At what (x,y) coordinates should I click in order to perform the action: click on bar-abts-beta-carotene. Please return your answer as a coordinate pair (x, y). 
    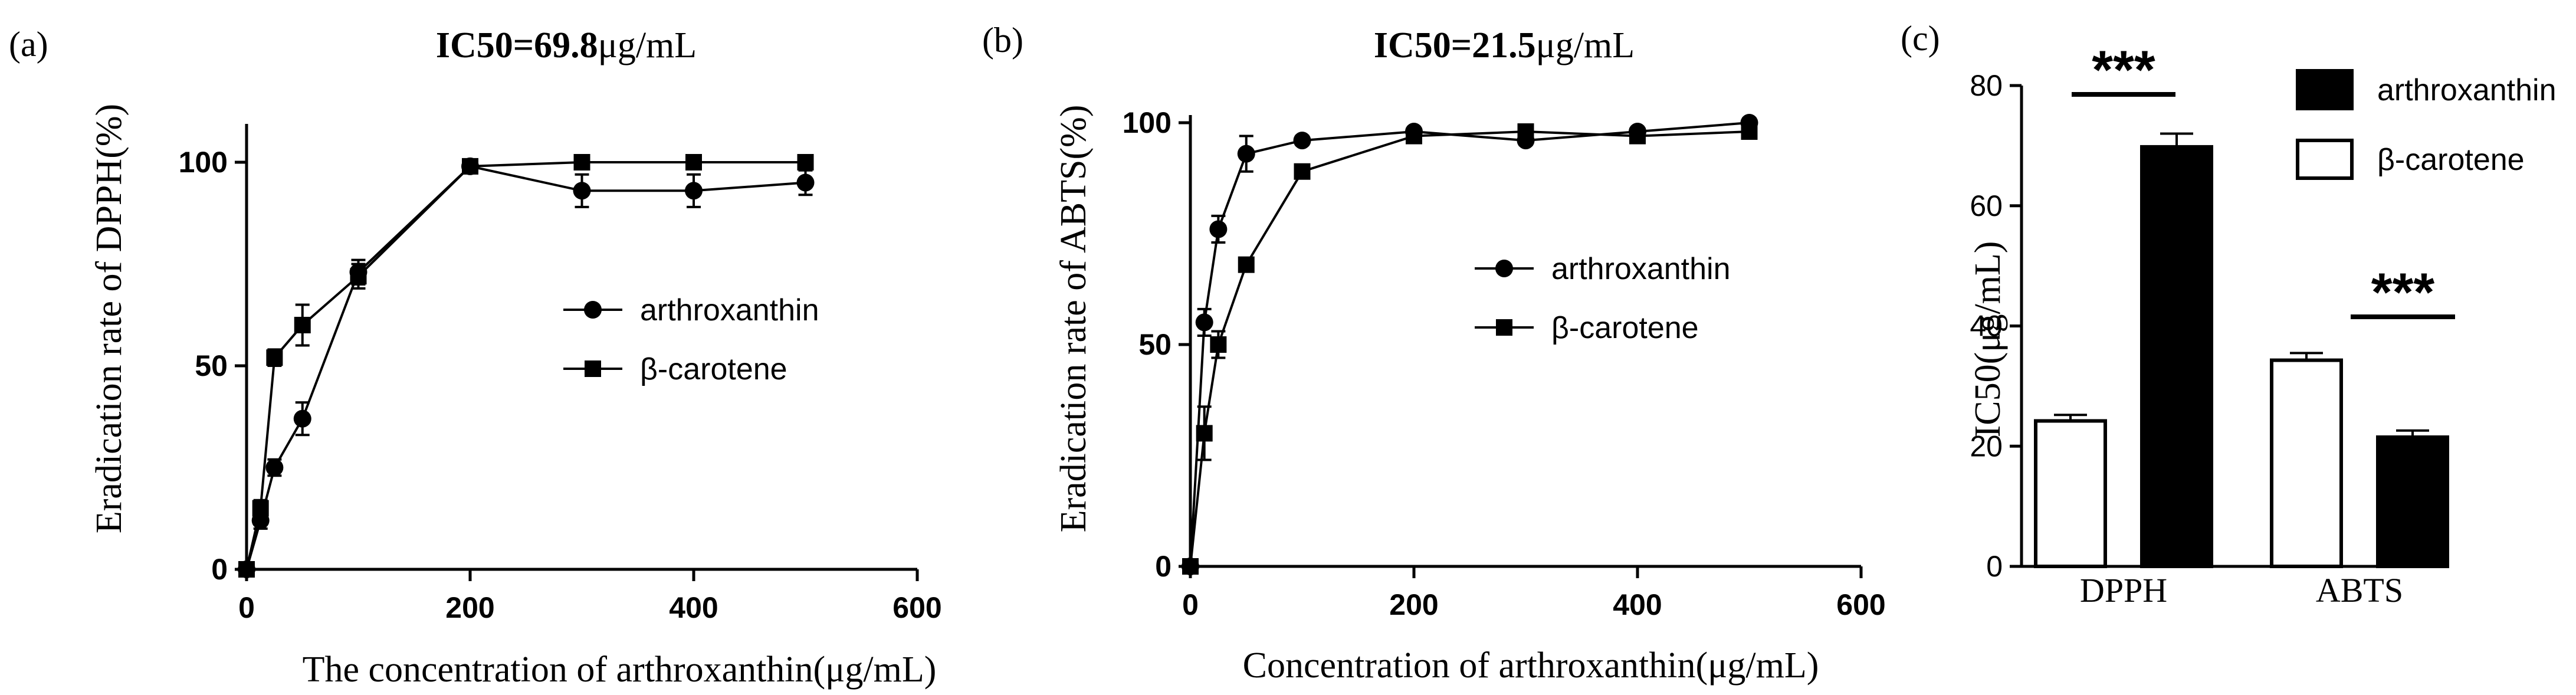
    Looking at the image, I should click on (2306, 463).